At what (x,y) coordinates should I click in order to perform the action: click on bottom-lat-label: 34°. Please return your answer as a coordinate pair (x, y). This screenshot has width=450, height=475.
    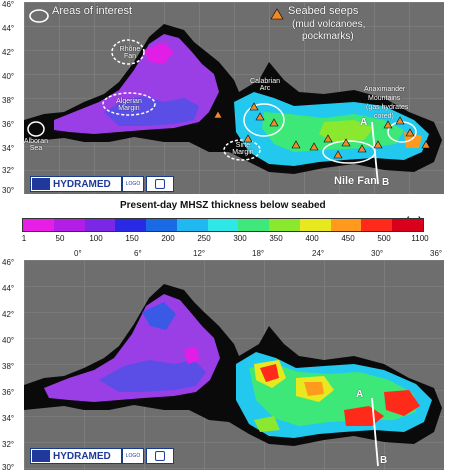
    Looking at the image, I should click on (8, 418).